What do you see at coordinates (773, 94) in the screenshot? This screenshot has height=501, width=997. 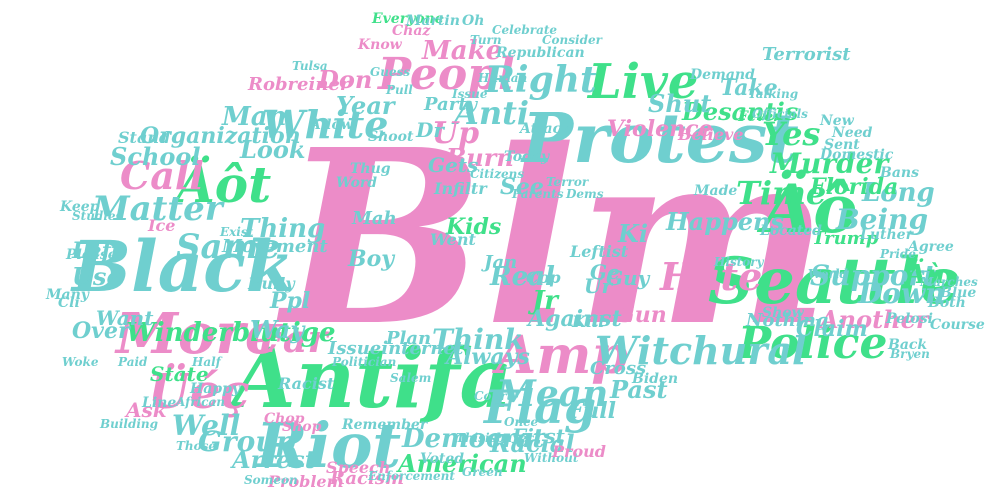 I see `cloud-word-talking: Talking` at bounding box center [773, 94].